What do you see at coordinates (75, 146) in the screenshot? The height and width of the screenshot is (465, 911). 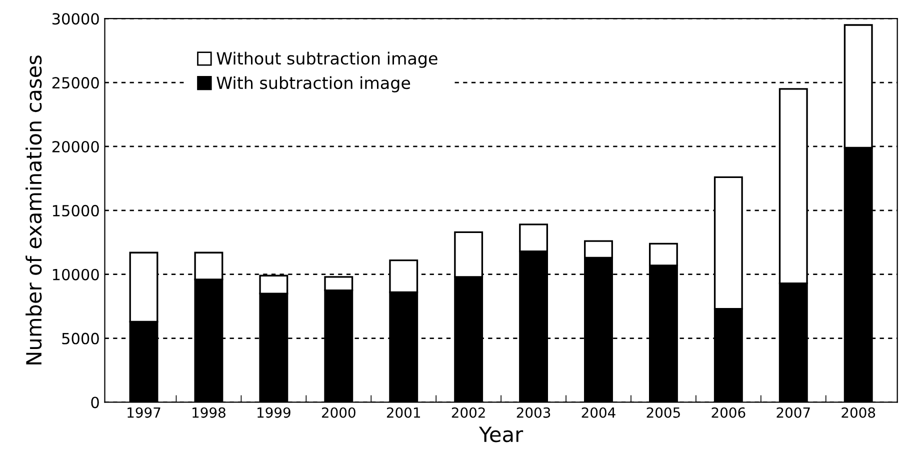 I see `y-tick-label: 20000` at bounding box center [75, 146].